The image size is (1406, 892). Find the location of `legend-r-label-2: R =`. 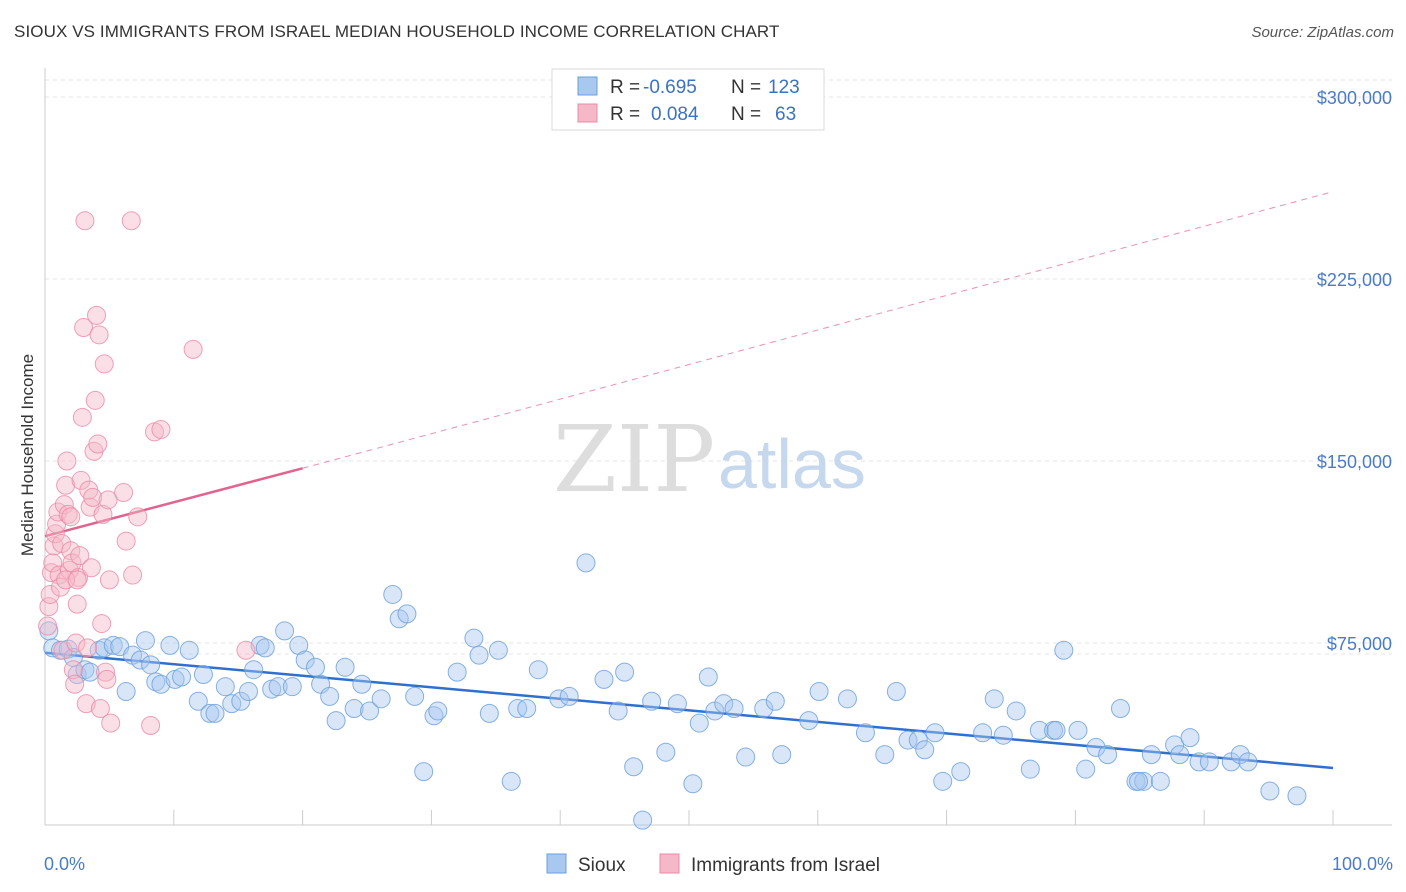

legend-r-label-2: R = is located at coordinates (625, 114).